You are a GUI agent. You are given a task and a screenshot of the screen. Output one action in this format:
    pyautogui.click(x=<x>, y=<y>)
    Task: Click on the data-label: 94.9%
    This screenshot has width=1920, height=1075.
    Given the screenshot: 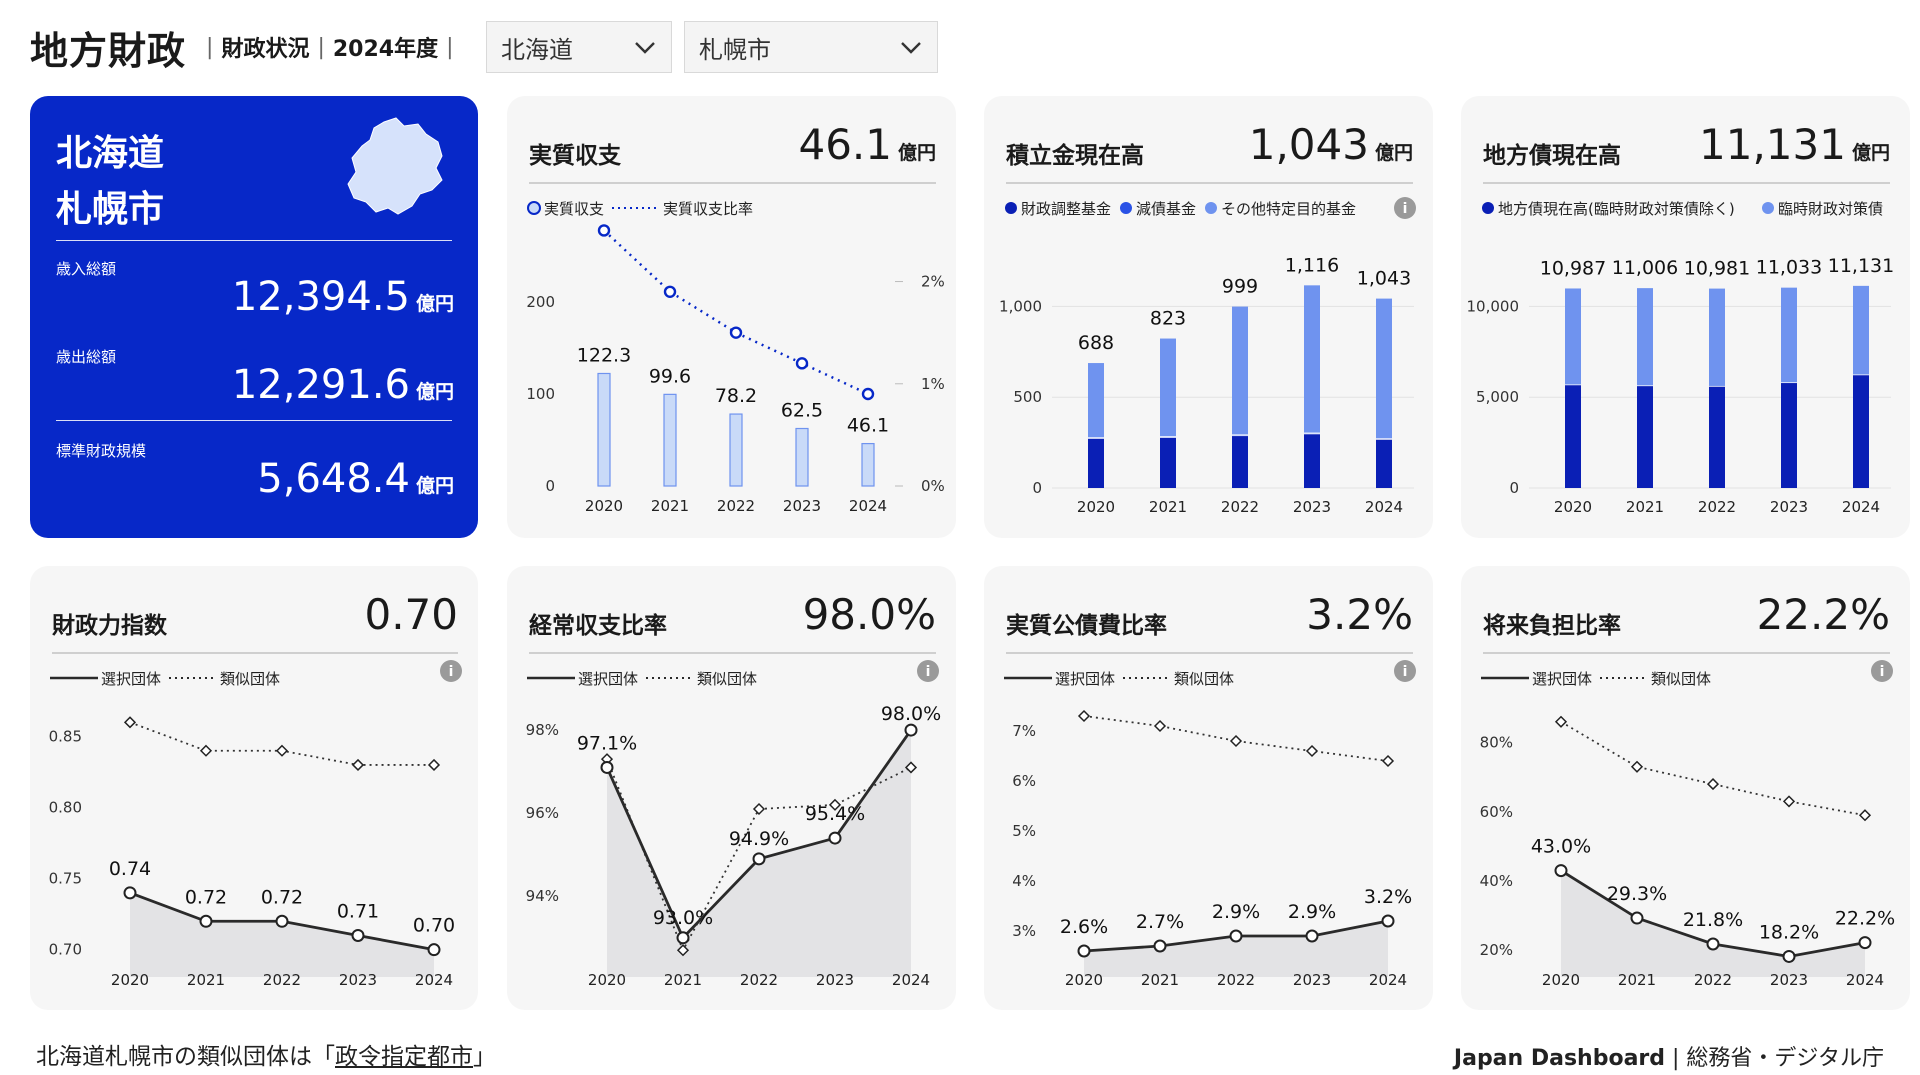 What is the action you would take?
    pyautogui.click(x=759, y=839)
    